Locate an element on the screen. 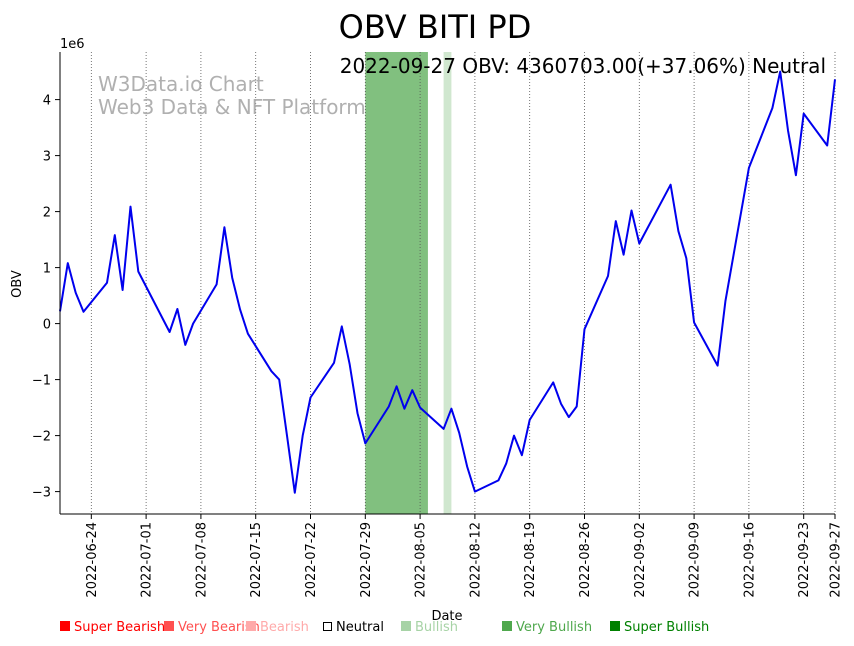  legend-label-bearish: Bearish is located at coordinates (284, 627).